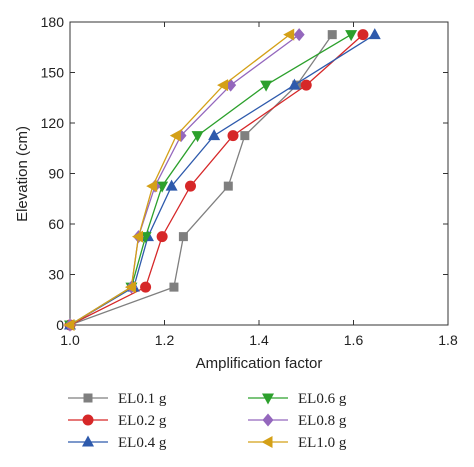 The width and height of the screenshot is (474, 467). What do you see at coordinates (53, 22) in the screenshot?
I see `y-tick-label: 180` at bounding box center [53, 22].